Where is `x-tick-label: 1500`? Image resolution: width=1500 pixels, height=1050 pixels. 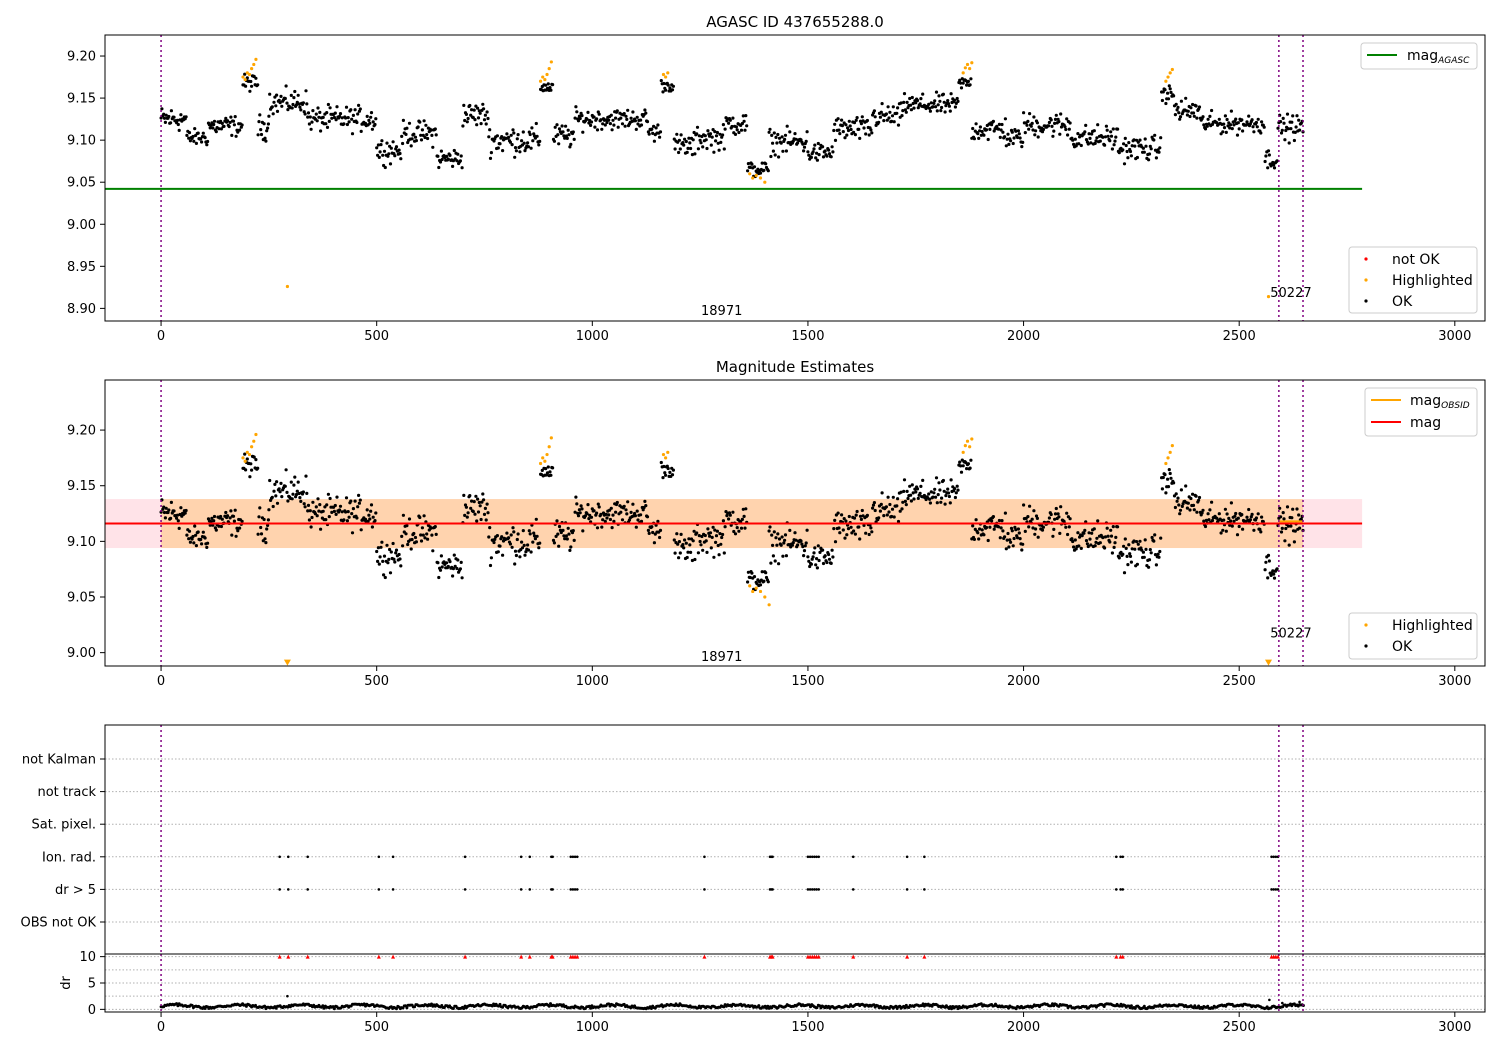 x-tick-label: 1500 is located at coordinates (807, 681).